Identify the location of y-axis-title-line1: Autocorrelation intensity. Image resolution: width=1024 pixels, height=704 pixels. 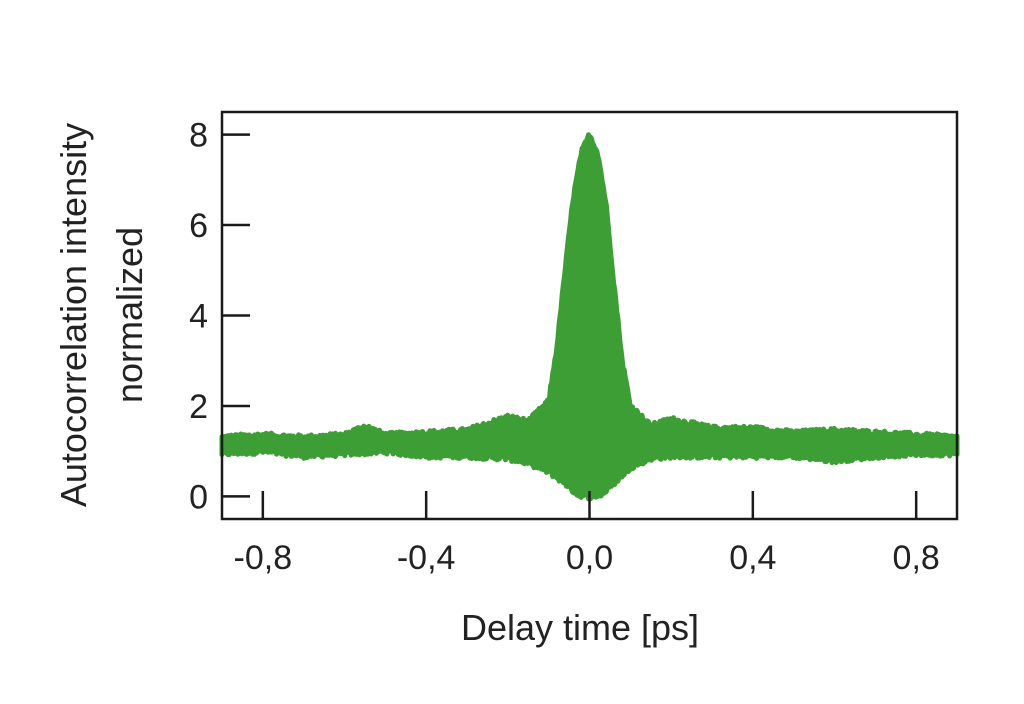
(73, 315).